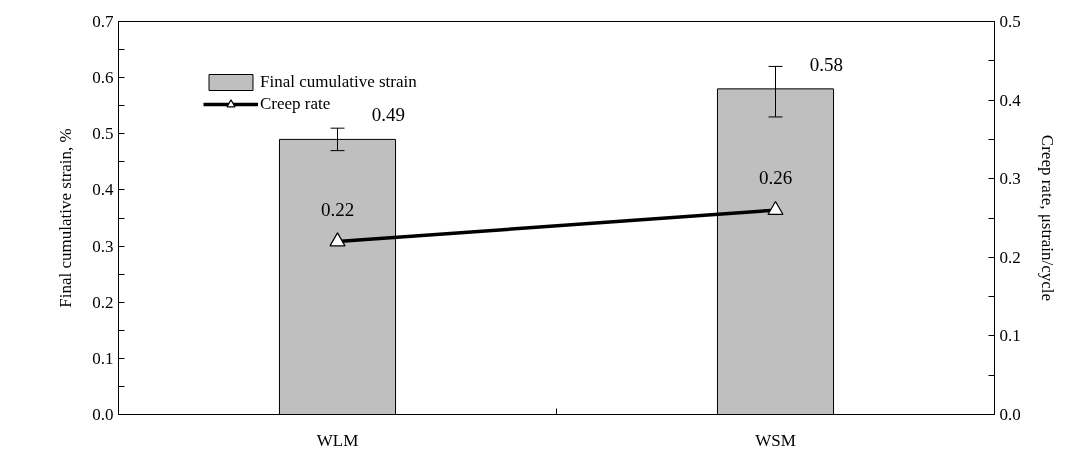  What do you see at coordinates (775, 440) in the screenshot?
I see `x-tick-label: WSM` at bounding box center [775, 440].